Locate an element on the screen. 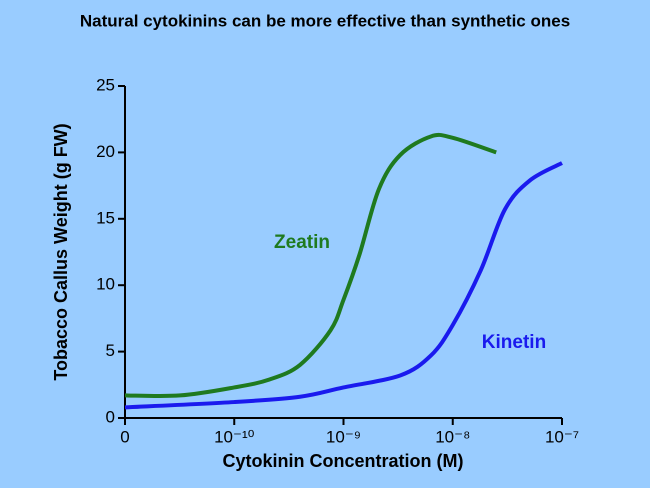 Image resolution: width=650 pixels, height=488 pixels. x-tick-label: 0 is located at coordinates (124, 436).